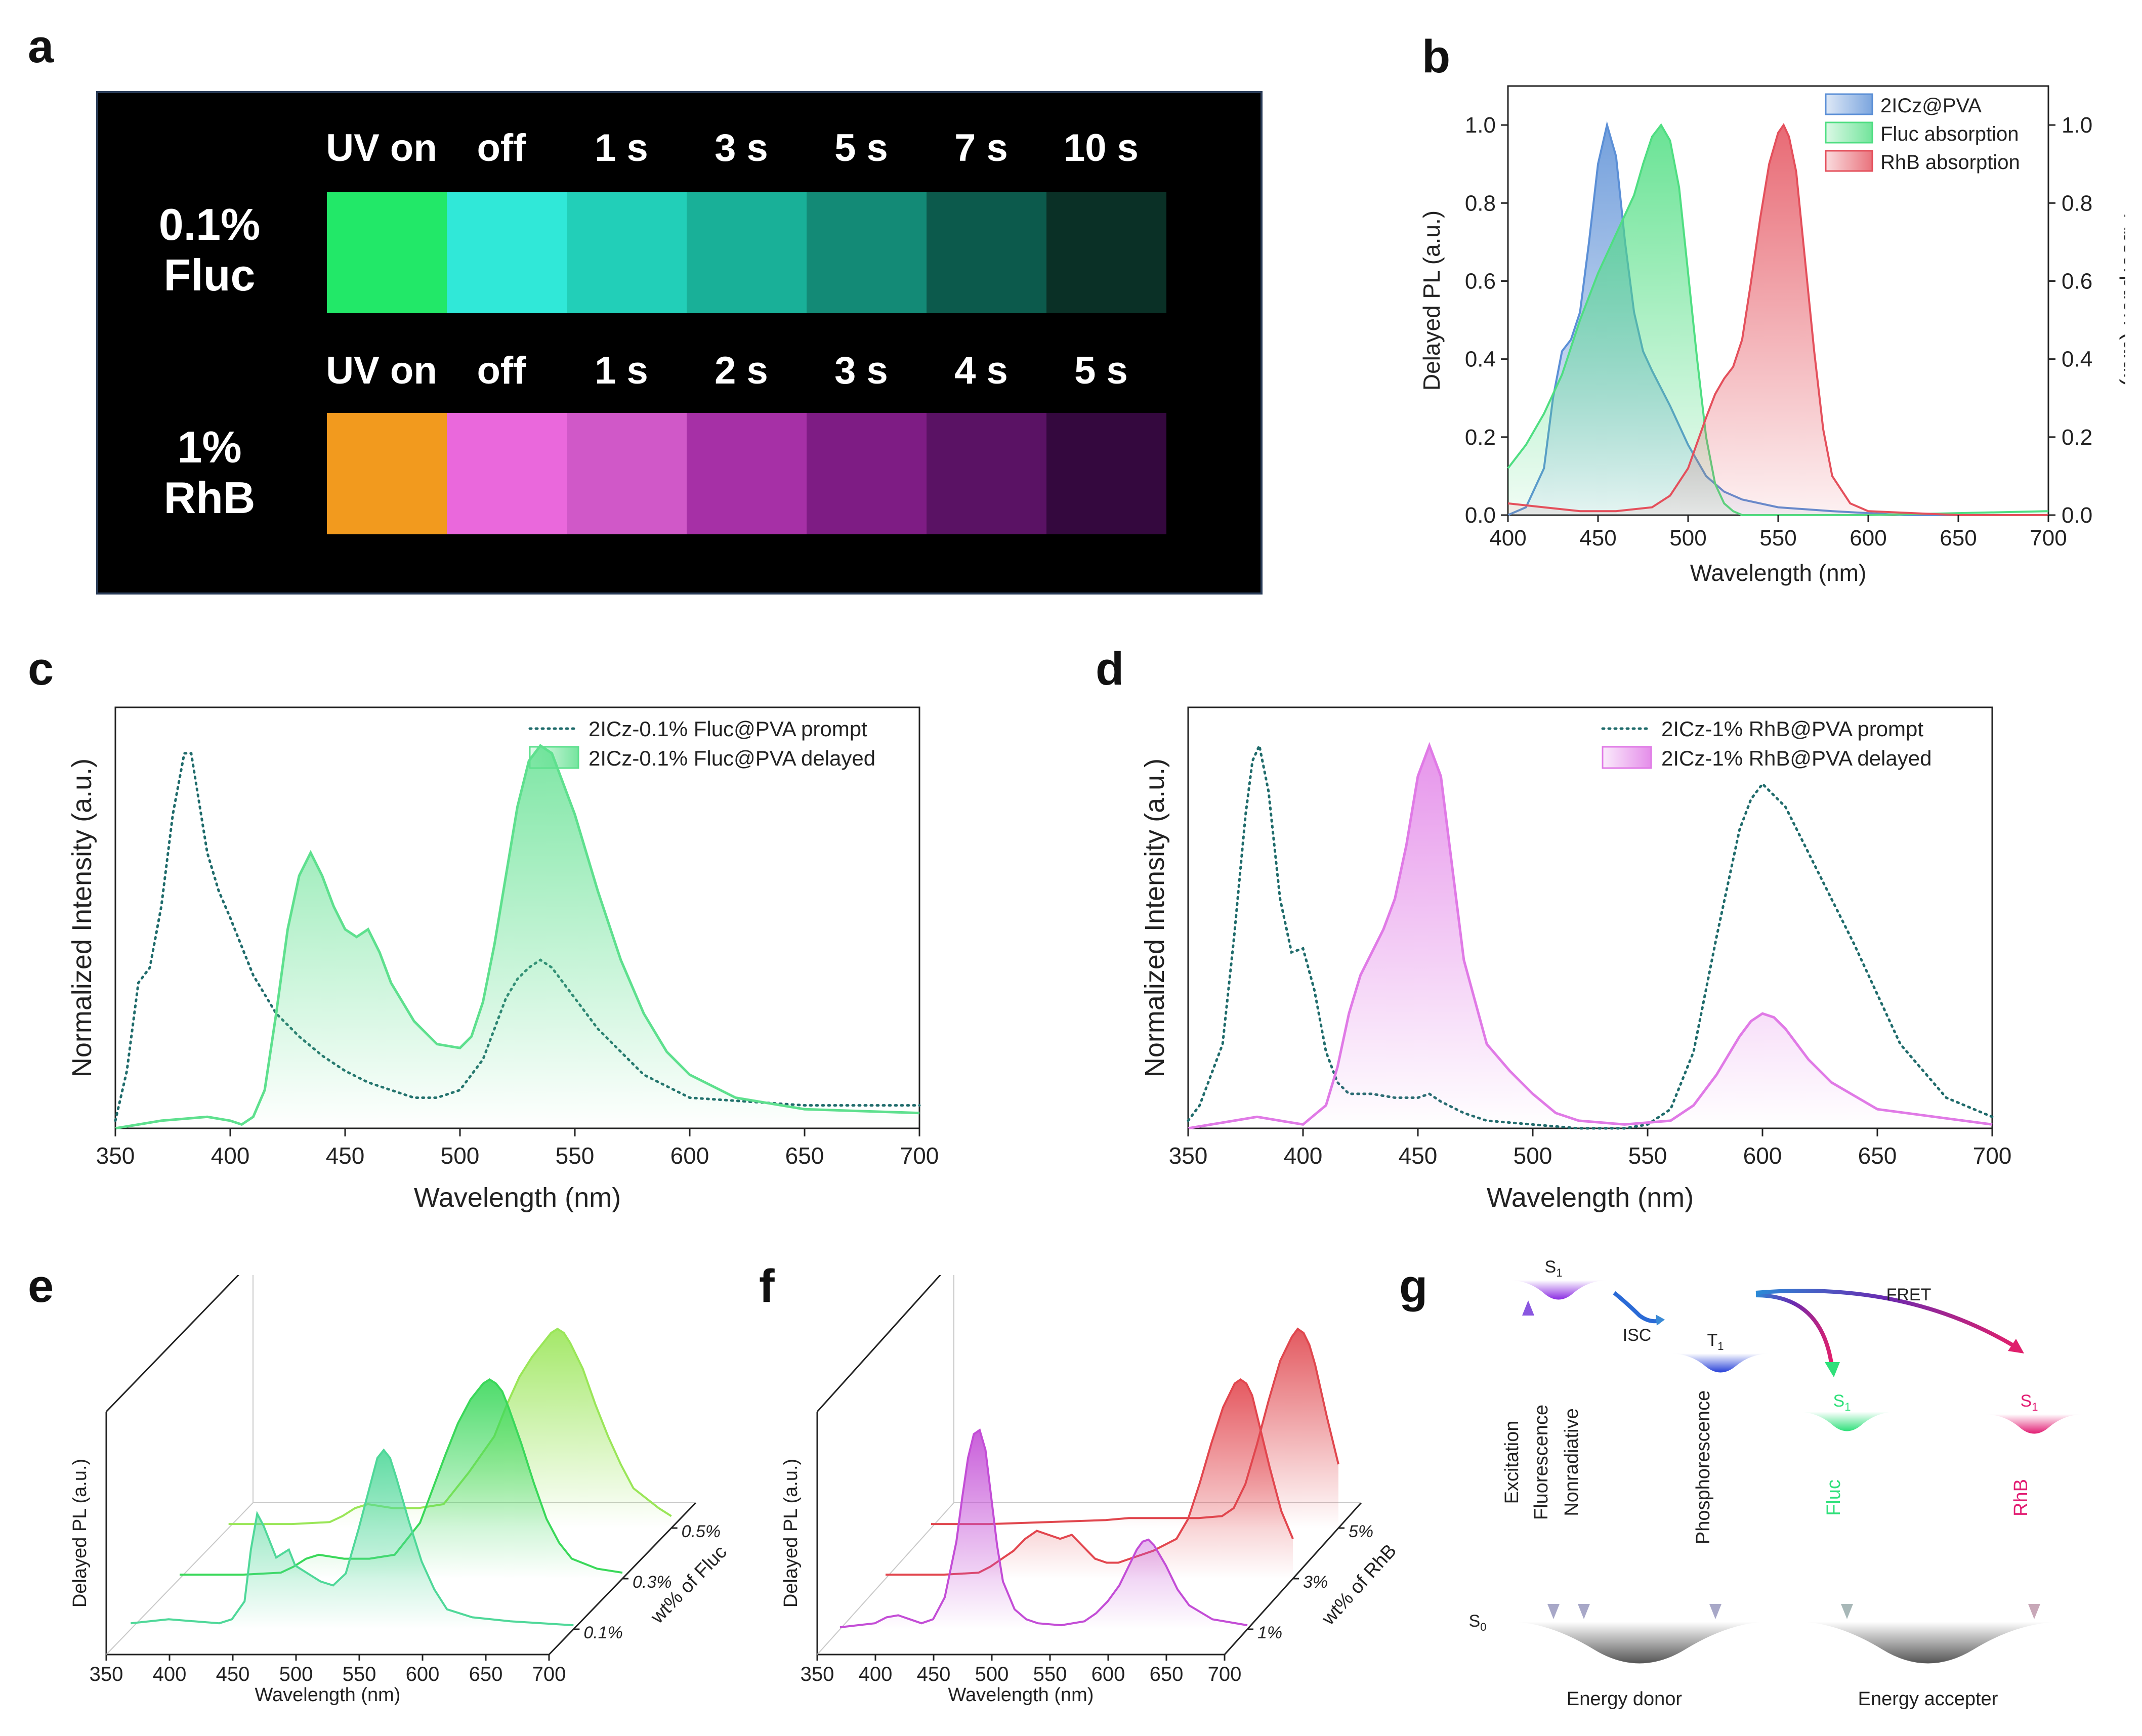 Image resolution: width=2142 pixels, height=1736 pixels. Describe the element at coordinates (1315, 1582) in the screenshot. I see `z-tick-label: 3%` at that location.